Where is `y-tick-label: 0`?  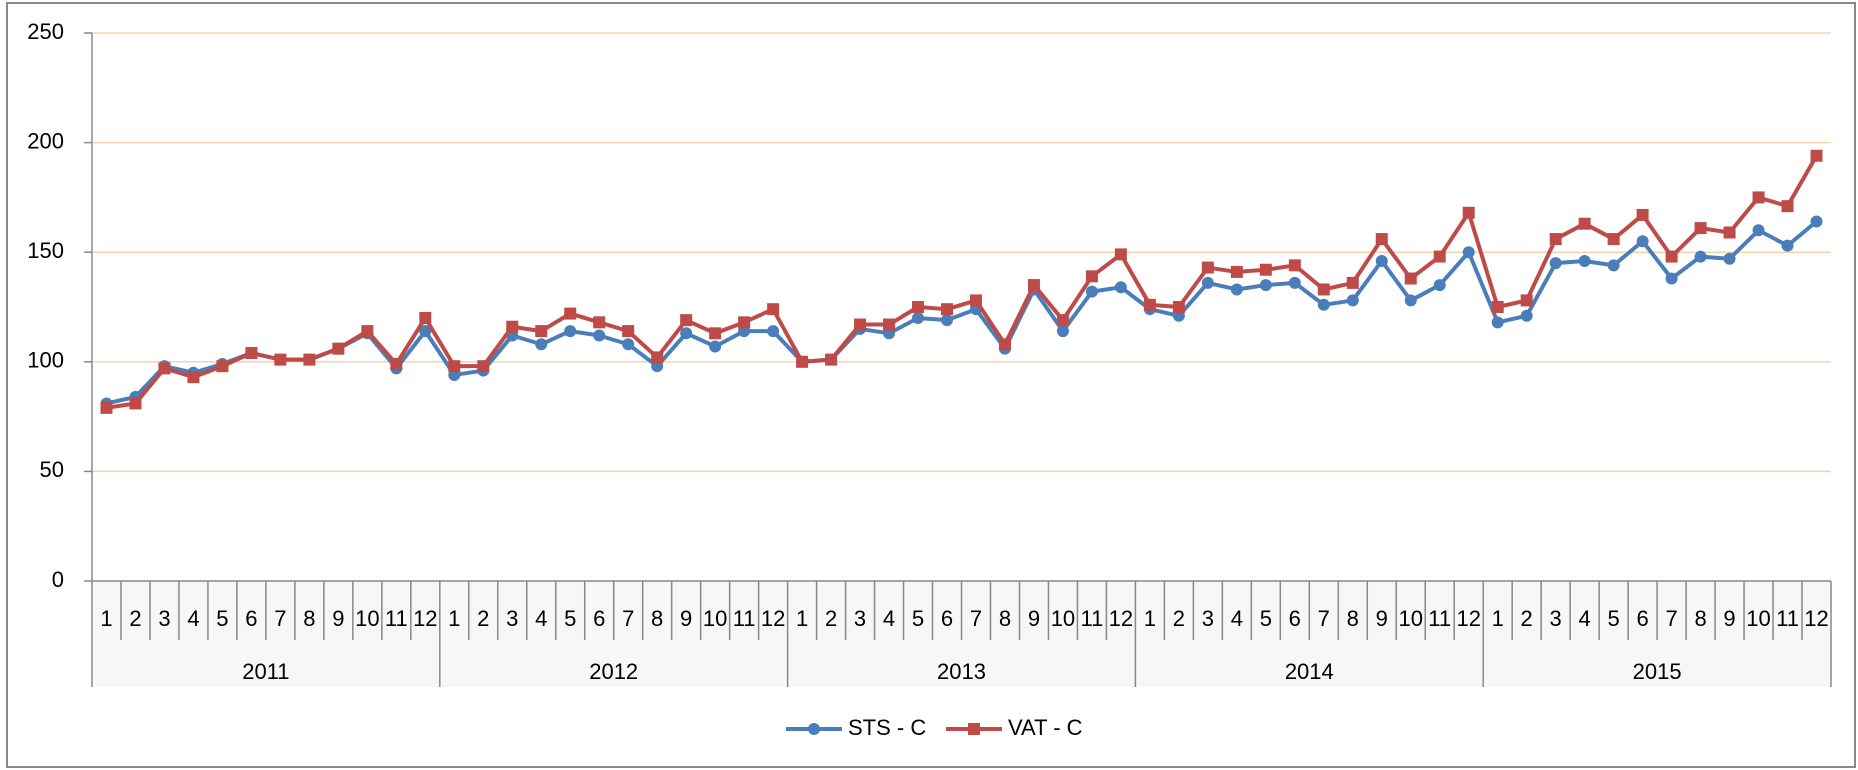
y-tick-label: 0 is located at coordinates (58, 579).